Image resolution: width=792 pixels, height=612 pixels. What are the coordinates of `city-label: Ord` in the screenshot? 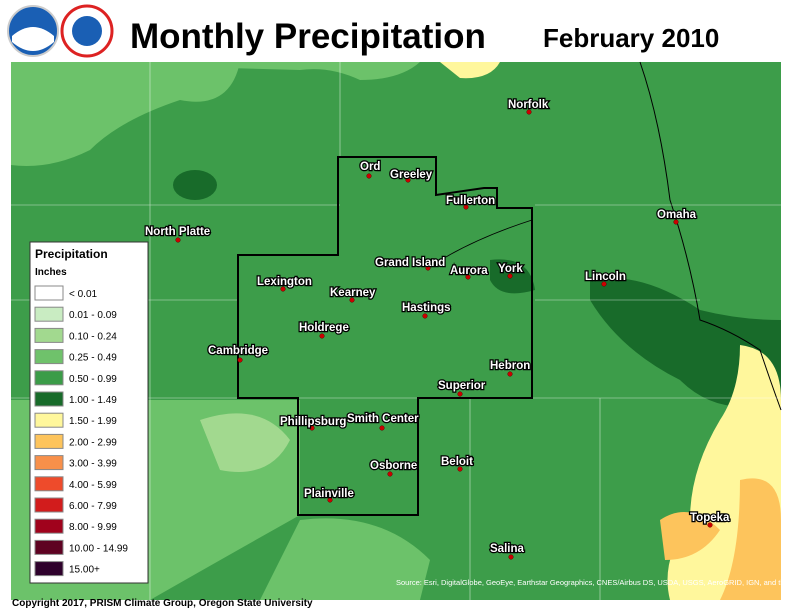 It's located at (370, 167).